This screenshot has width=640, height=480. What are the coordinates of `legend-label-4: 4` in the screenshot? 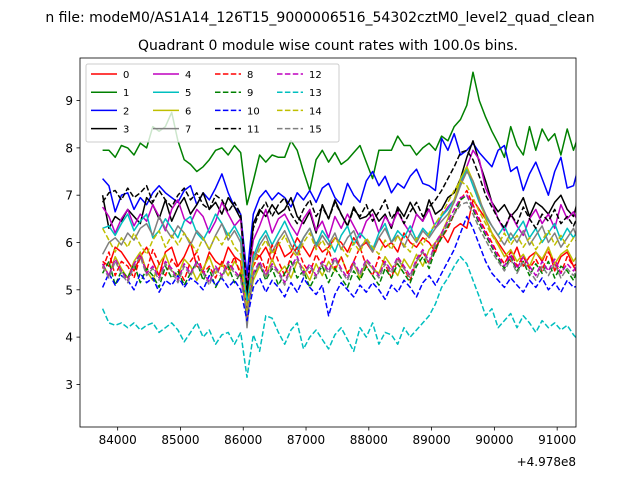 It's located at (188, 75).